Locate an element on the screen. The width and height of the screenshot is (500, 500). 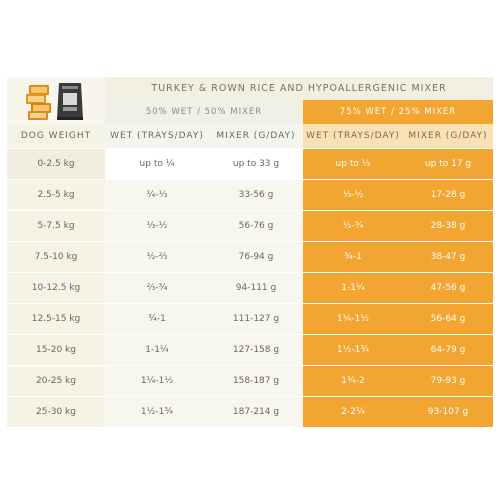
dog-weight-cell: 25-30 kg is located at coordinates (56, 412).